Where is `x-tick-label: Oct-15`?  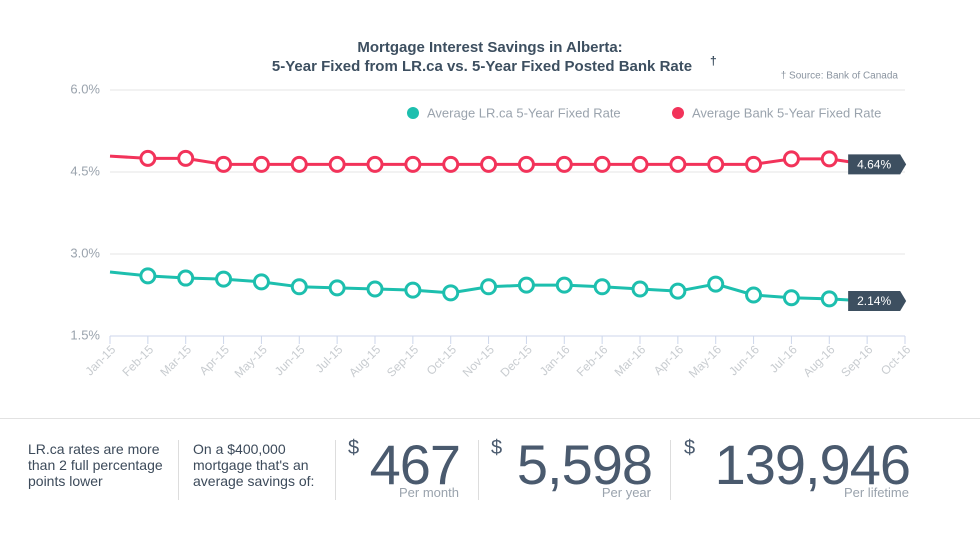 x-tick-label: Oct-15 is located at coordinates (442, 360).